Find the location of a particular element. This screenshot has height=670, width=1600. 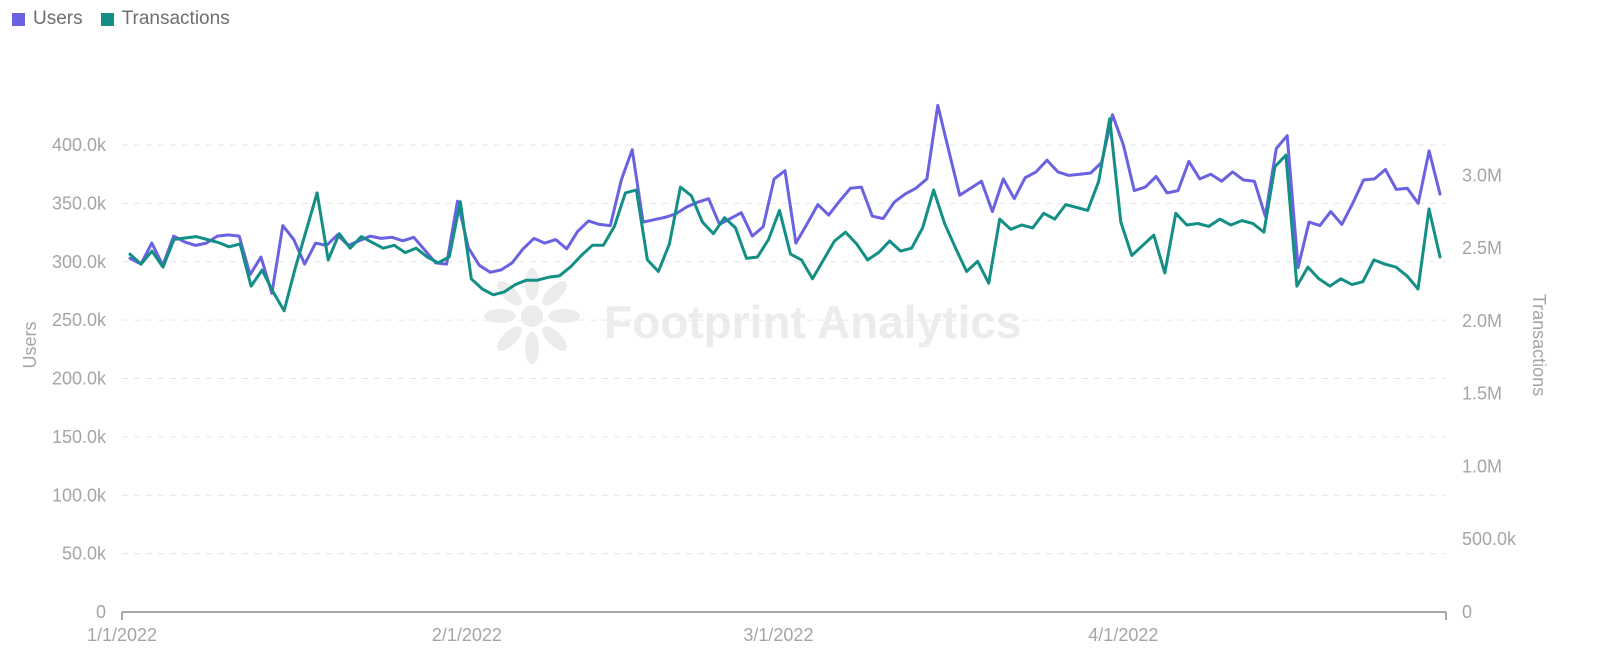

x-tick-label-2-1-2022: 2/1/2022 is located at coordinates (467, 635).